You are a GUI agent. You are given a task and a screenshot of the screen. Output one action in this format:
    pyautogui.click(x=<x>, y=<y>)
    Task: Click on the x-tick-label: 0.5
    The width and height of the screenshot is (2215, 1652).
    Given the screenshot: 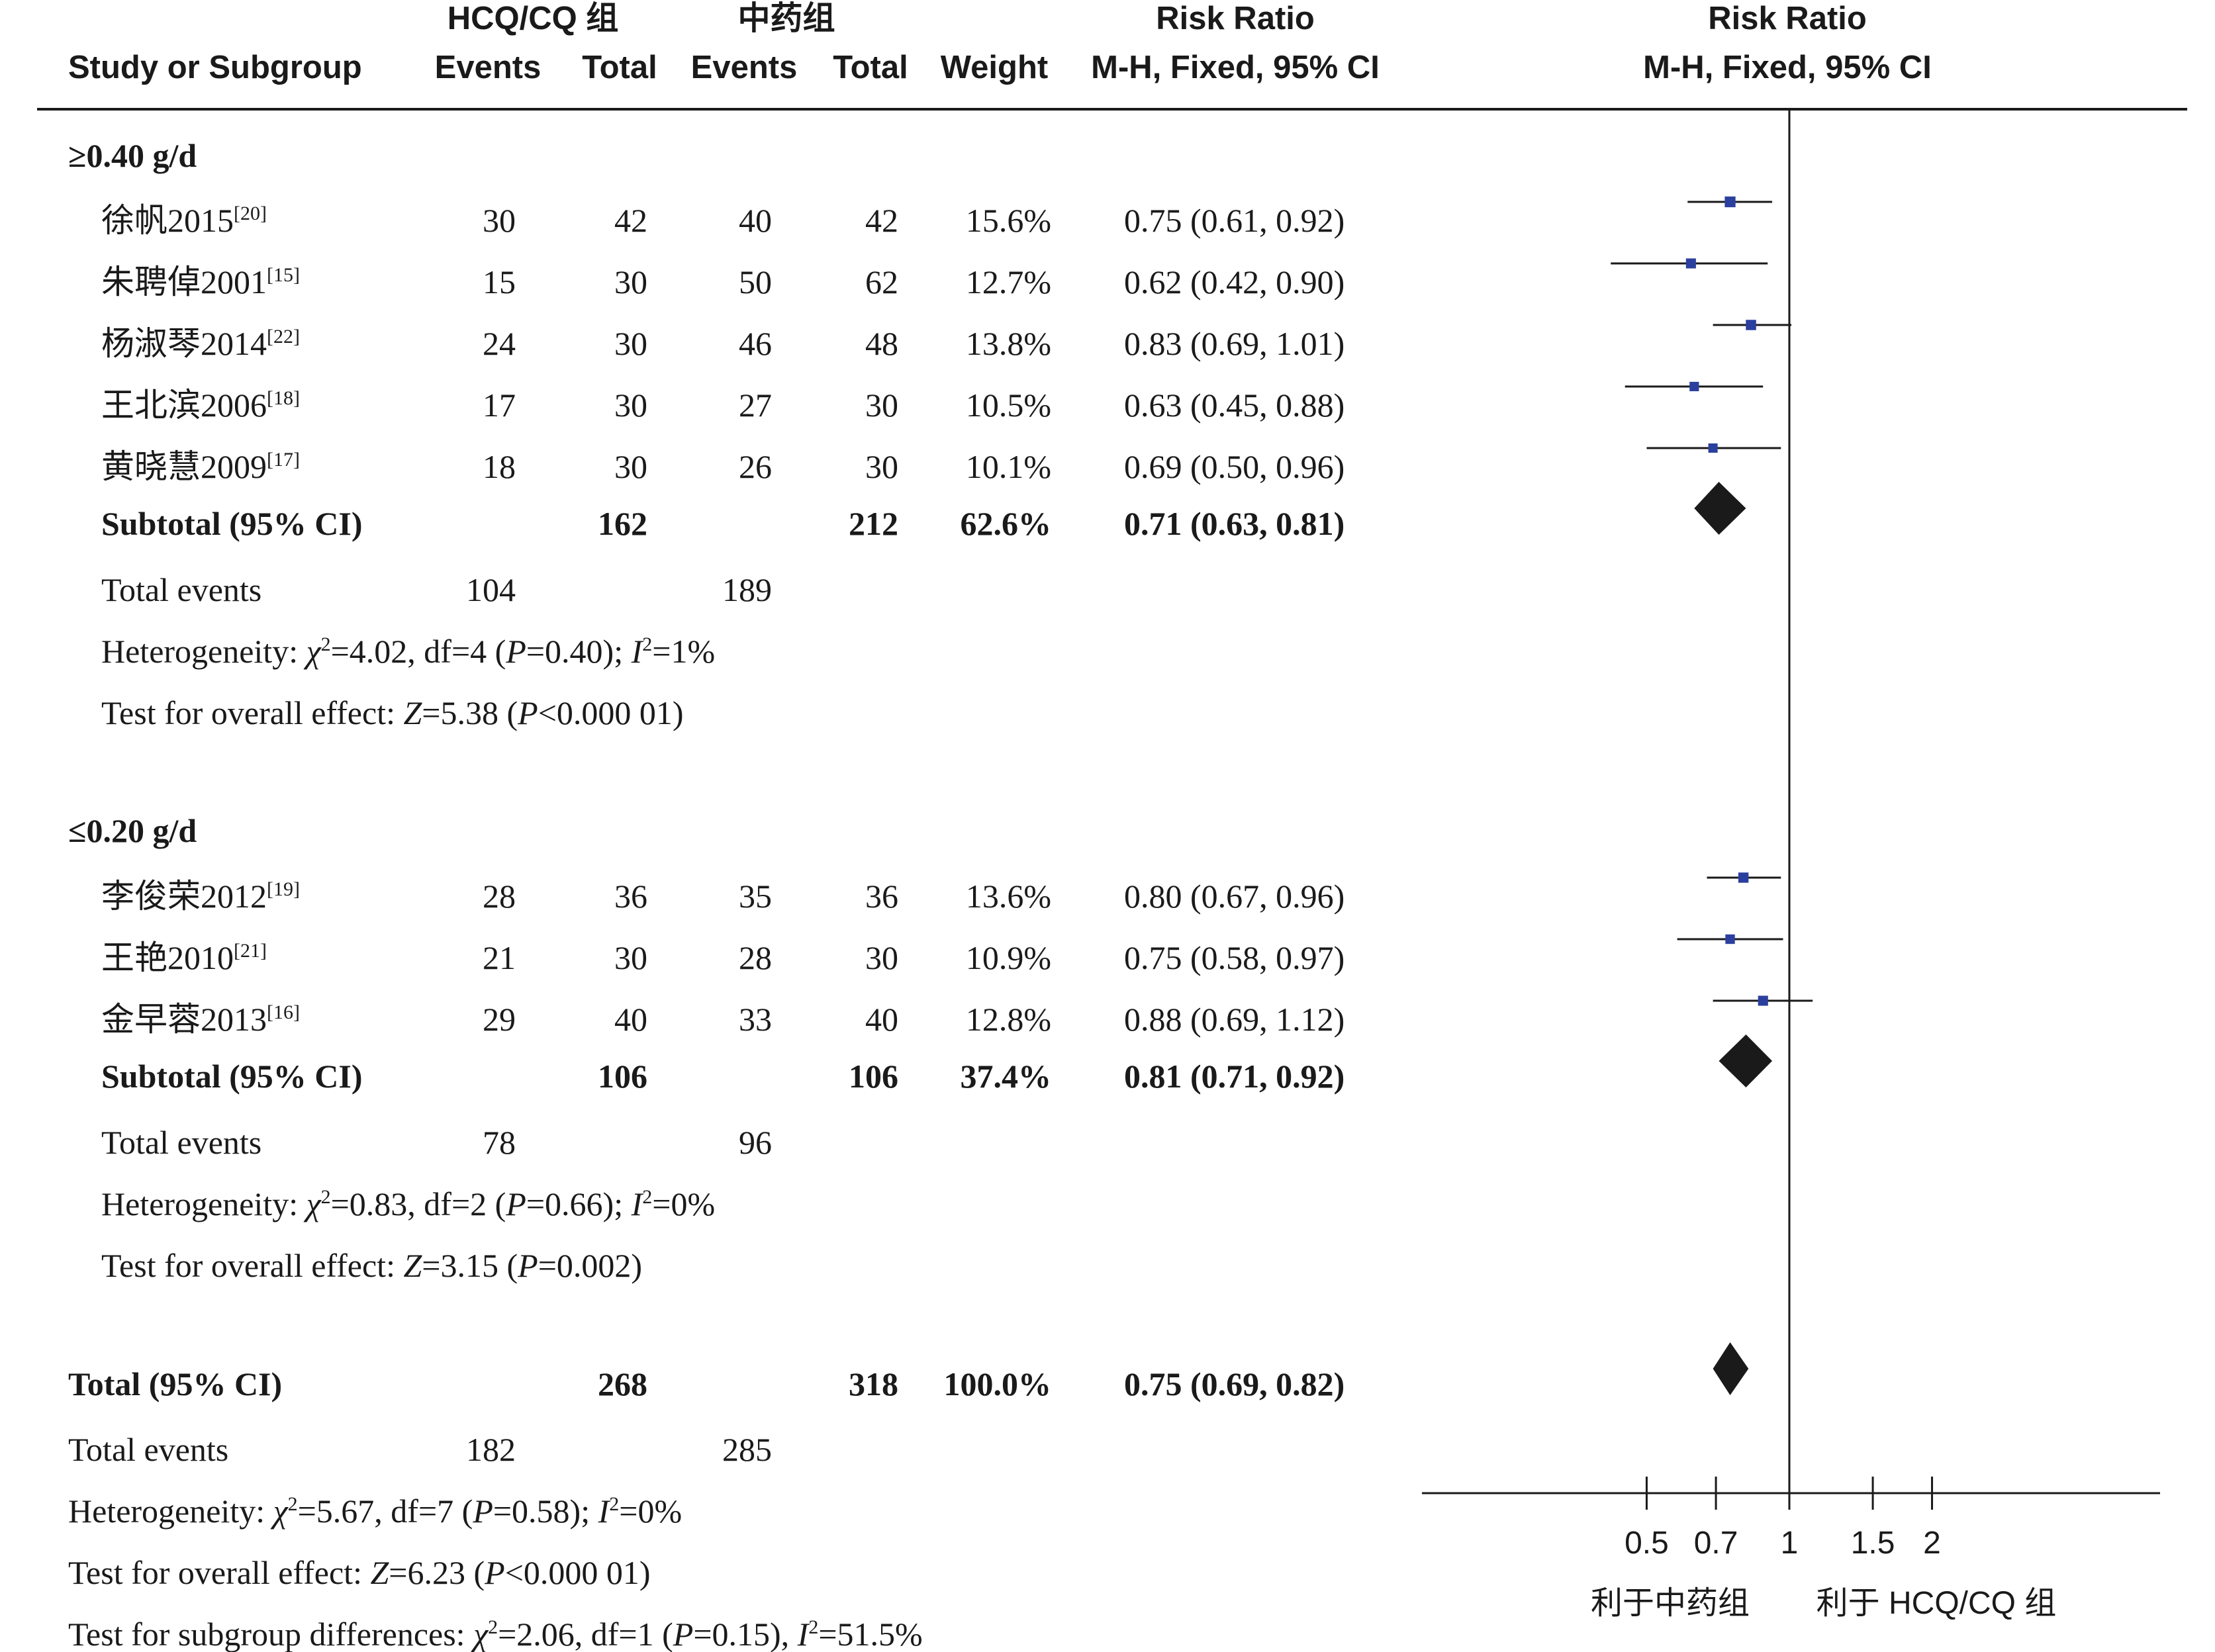 What is the action you would take?
    pyautogui.click(x=1647, y=1543)
    